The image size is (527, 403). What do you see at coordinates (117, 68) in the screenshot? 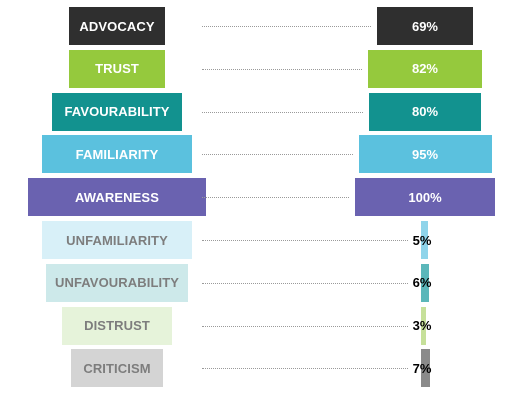
I see `stage-label-trust: TRUST` at bounding box center [117, 68].